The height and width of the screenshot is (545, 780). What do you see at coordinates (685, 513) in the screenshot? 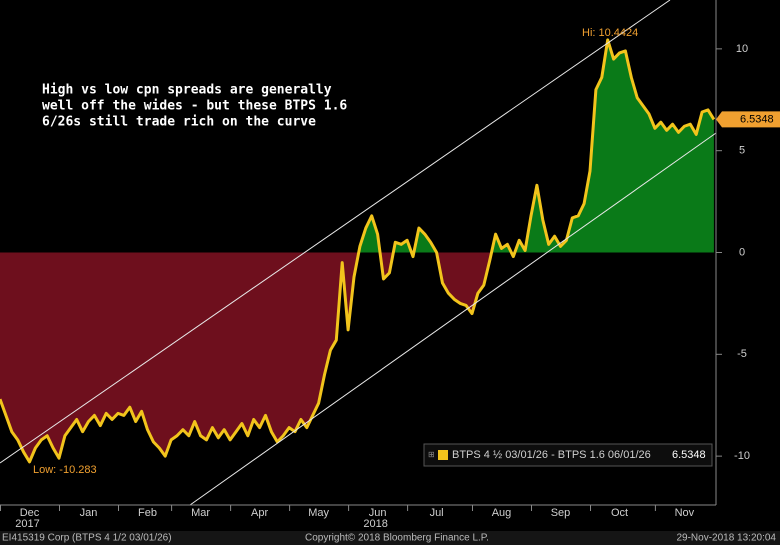
I see `x-tick-label: Nov` at bounding box center [685, 513].